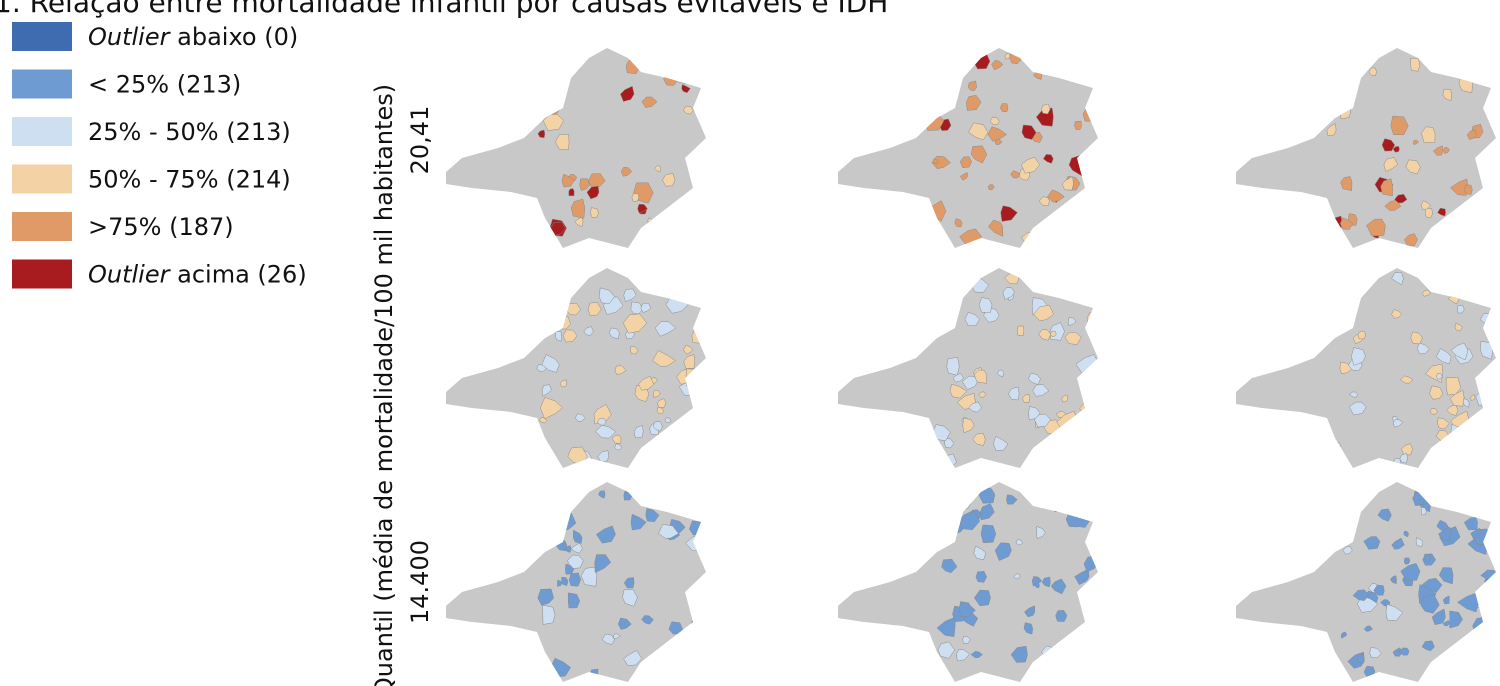 This screenshot has width=1500, height=686. I want to click on legend-label: Outlier acima (26), so click(197, 275).